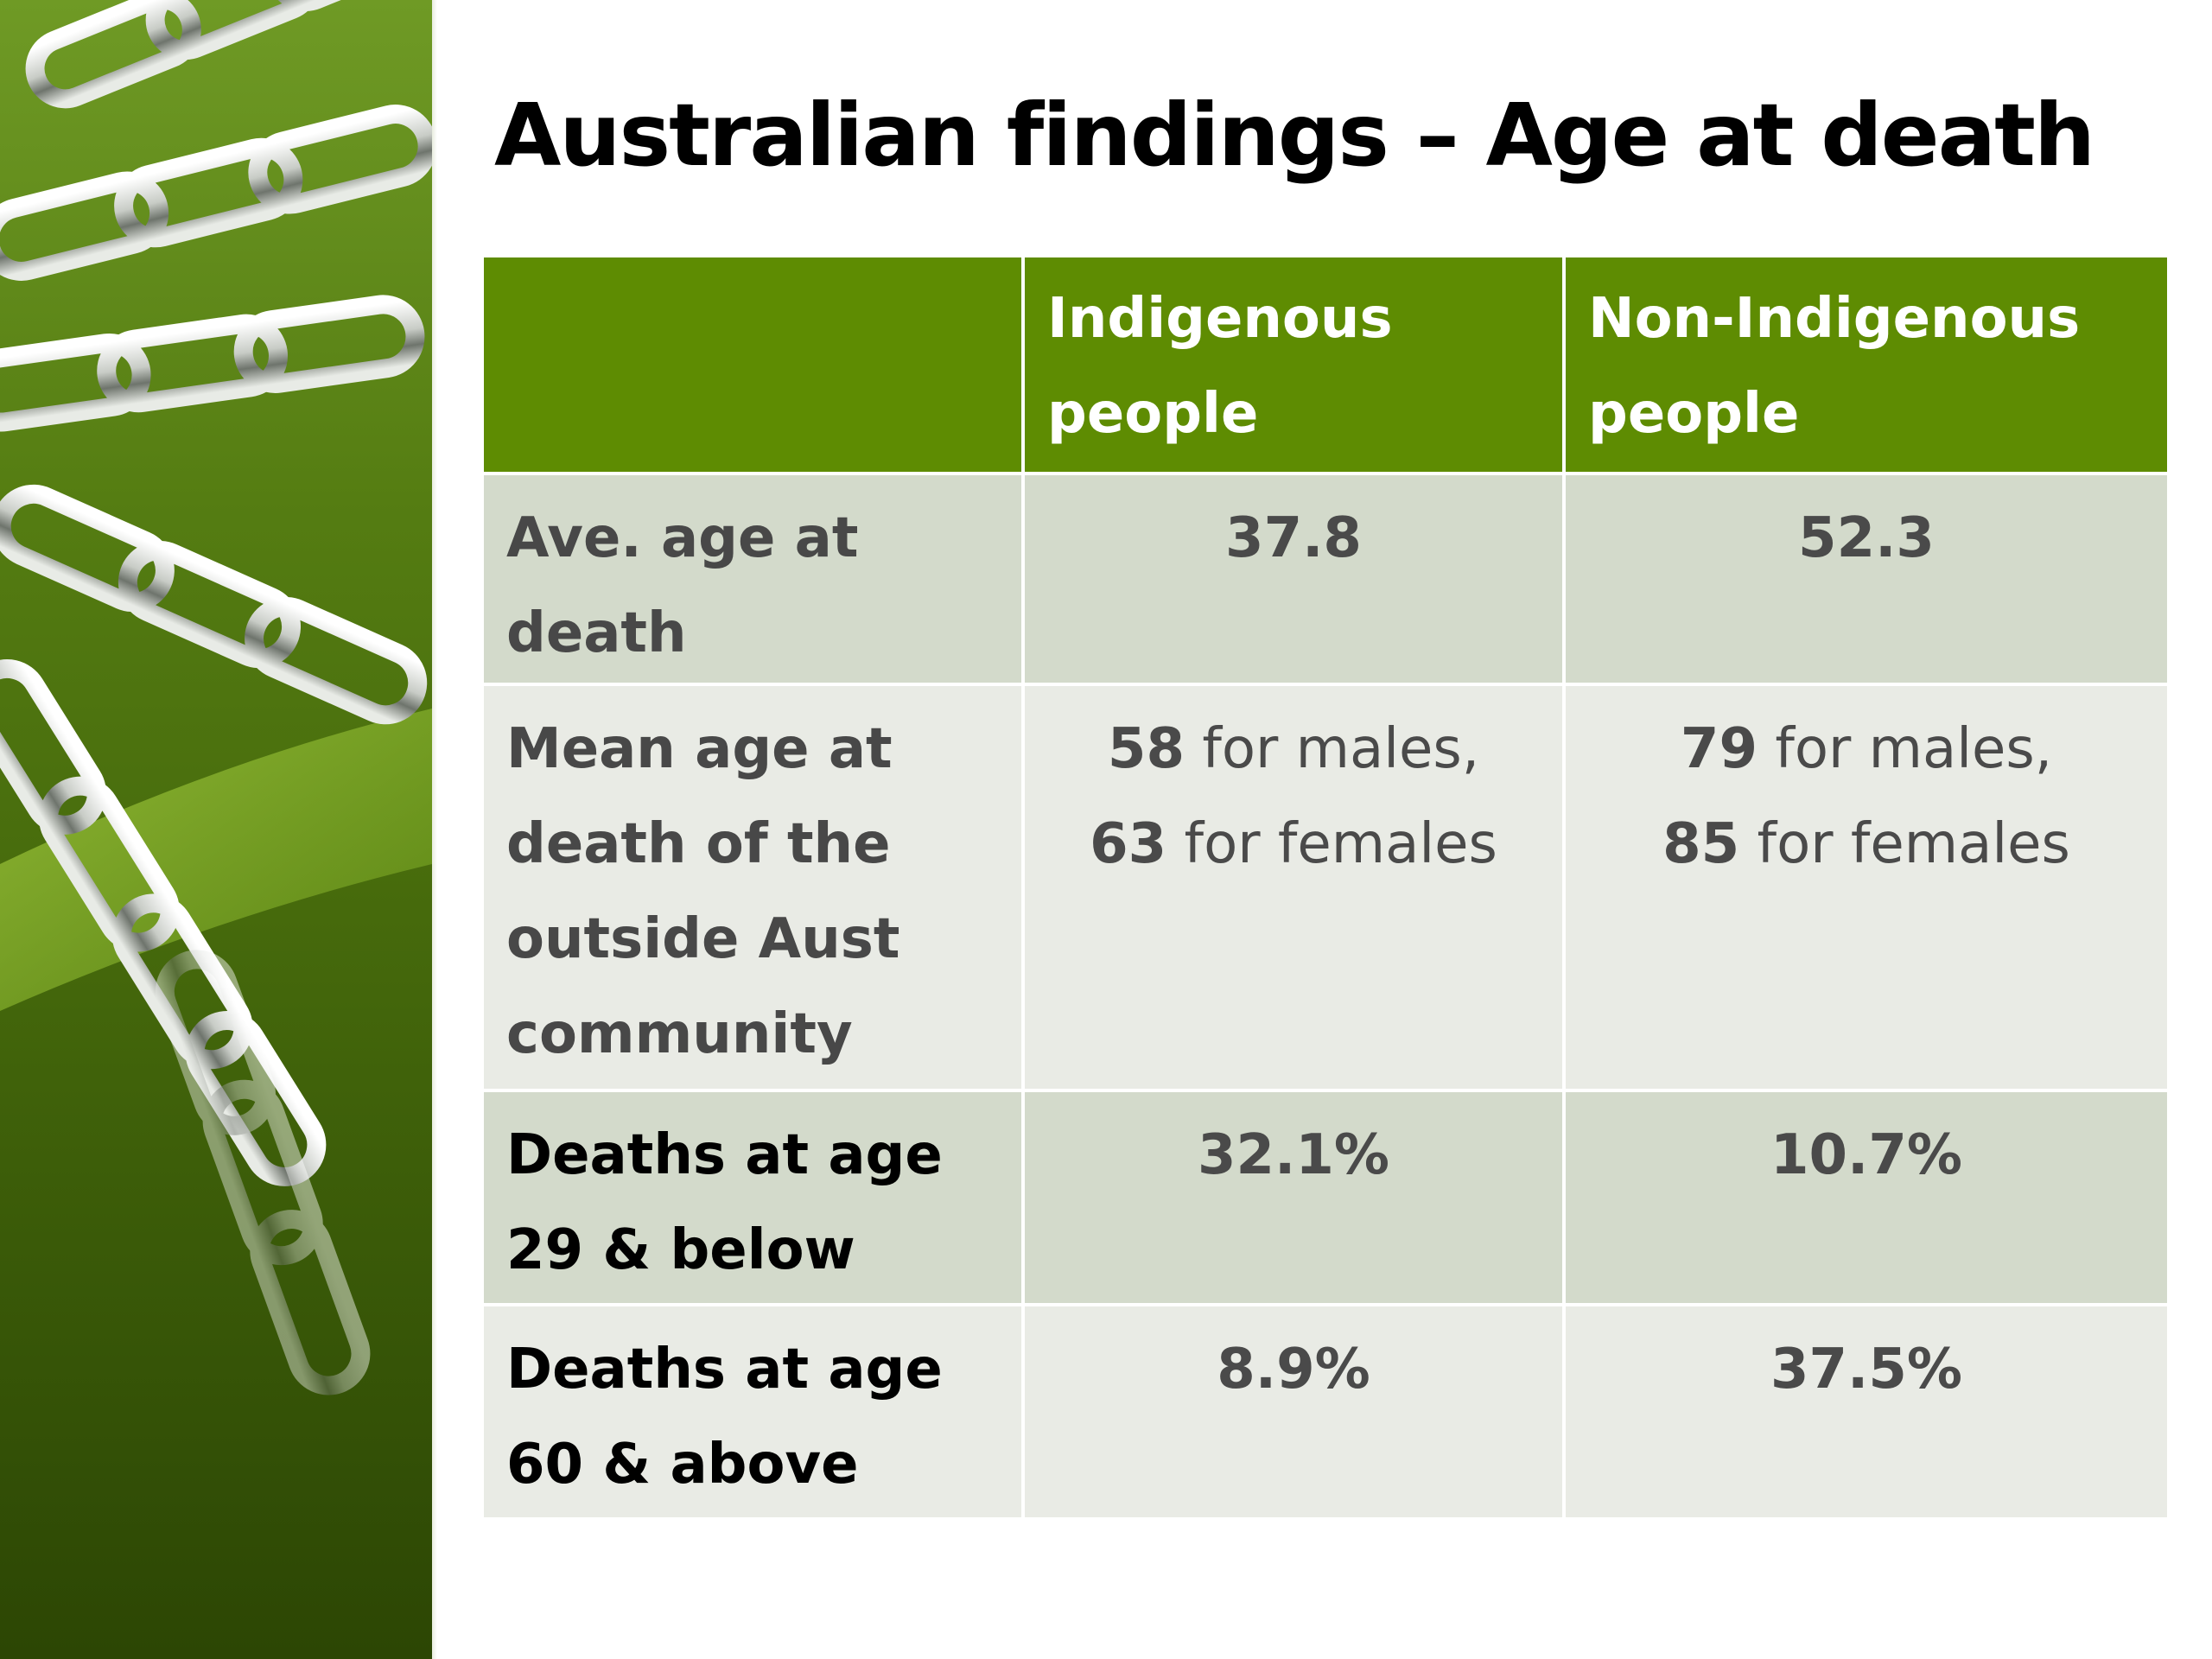 This screenshot has height=1659, width=2212. What do you see at coordinates (1146, 749) in the screenshot?
I see `males-age: 58` at bounding box center [1146, 749].